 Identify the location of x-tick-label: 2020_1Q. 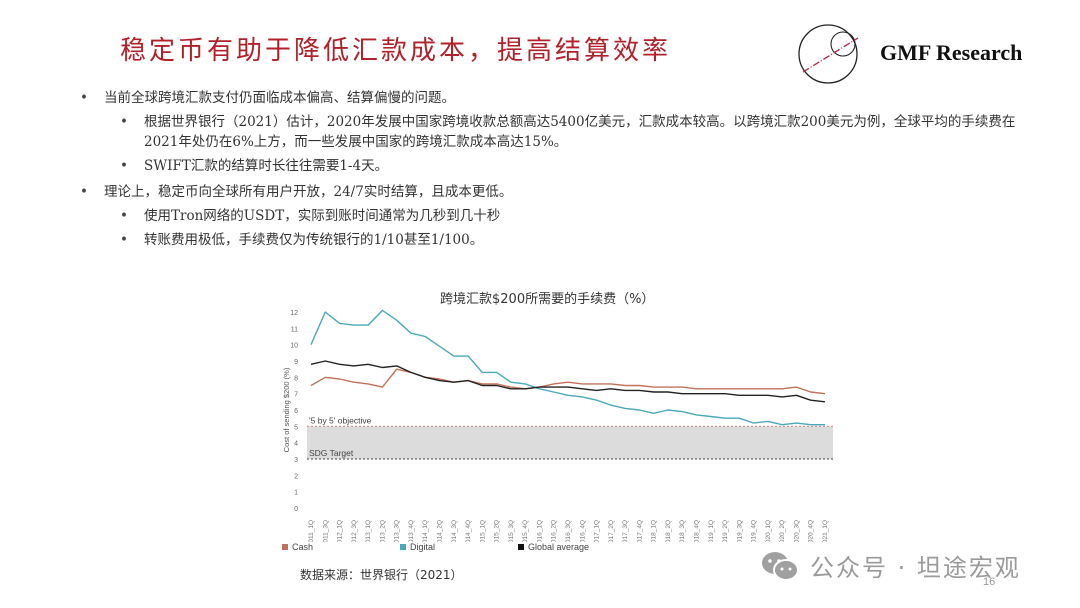
(768, 531).